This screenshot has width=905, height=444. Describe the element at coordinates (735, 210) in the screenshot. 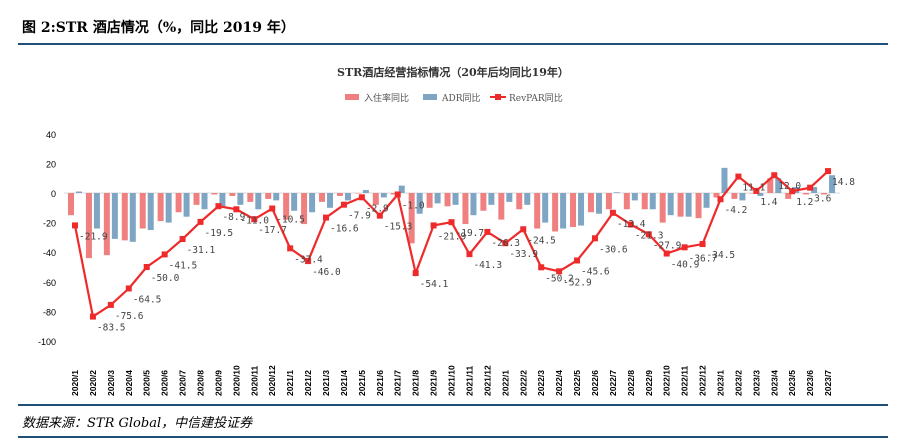

I see `revpar-data-label: -4.2` at that location.